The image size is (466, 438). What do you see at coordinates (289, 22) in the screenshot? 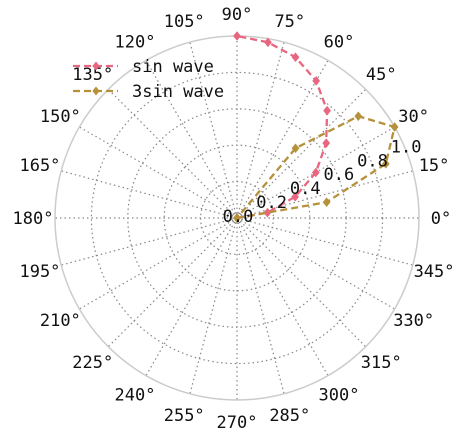
I see `angle-tick-label: 75°` at bounding box center [289, 22].